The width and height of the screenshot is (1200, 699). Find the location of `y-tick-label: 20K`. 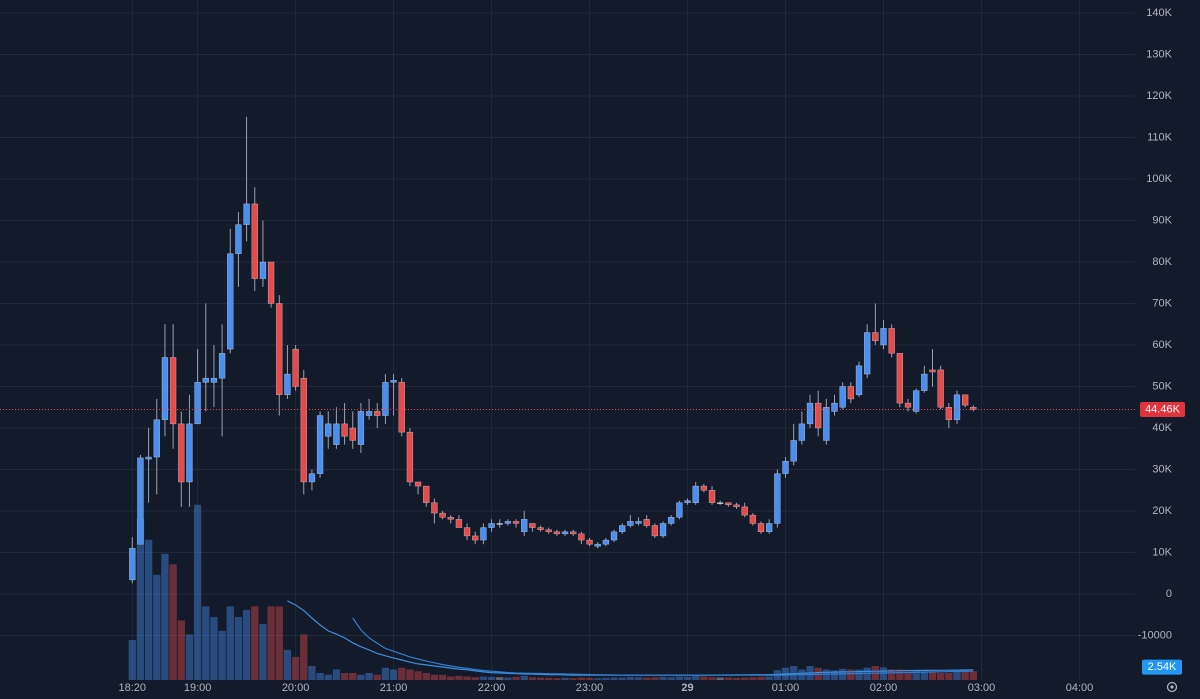

y-tick-label: 20K is located at coordinates (1162, 511).